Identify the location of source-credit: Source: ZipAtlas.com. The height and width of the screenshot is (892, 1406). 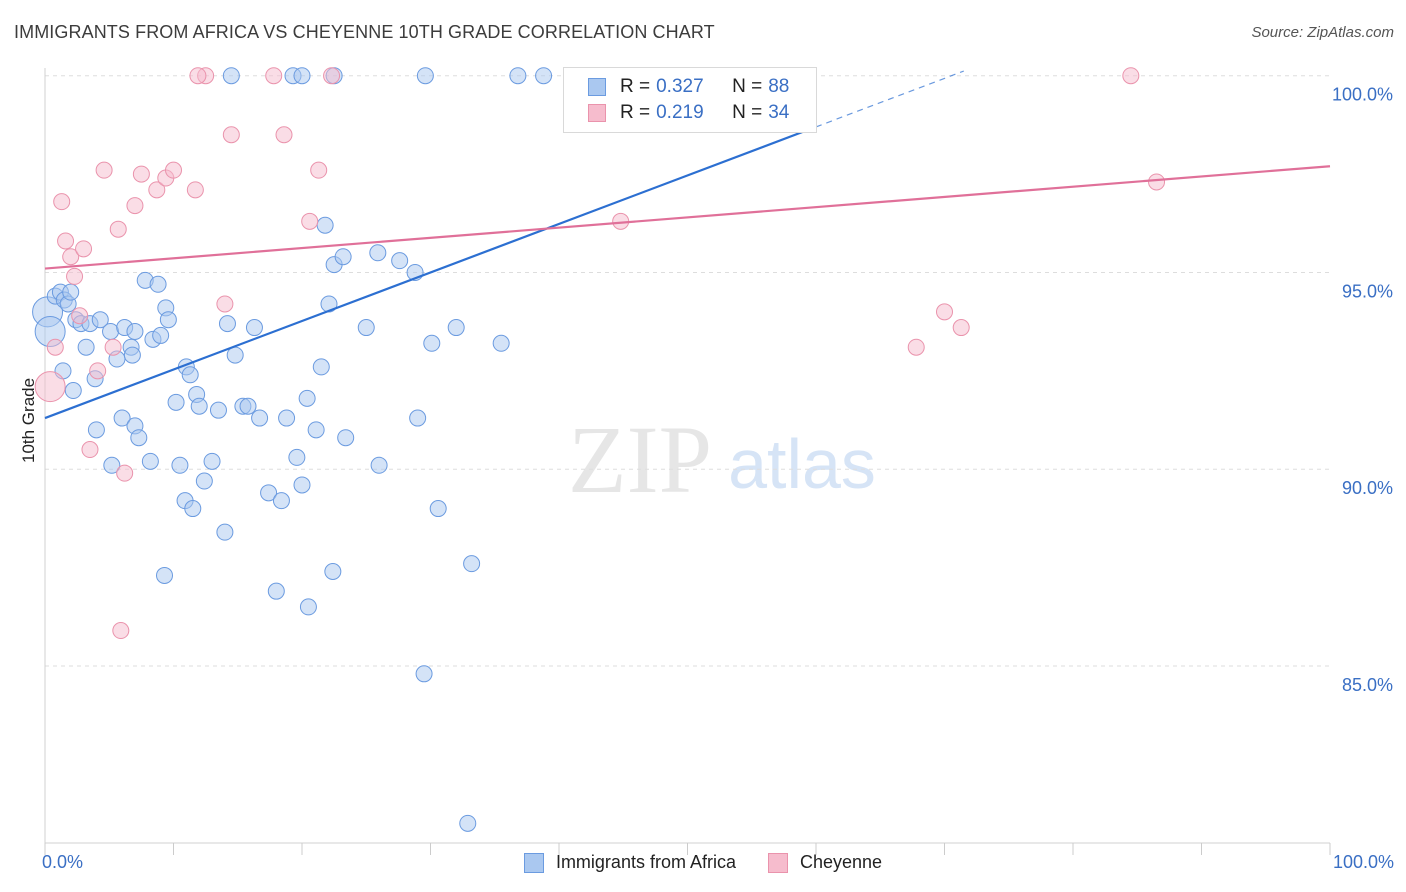
(1322, 32).